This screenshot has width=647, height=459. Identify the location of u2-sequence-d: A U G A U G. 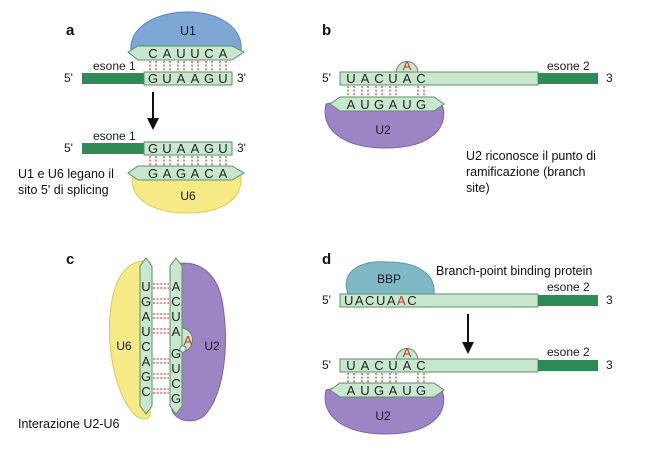
(386, 390).